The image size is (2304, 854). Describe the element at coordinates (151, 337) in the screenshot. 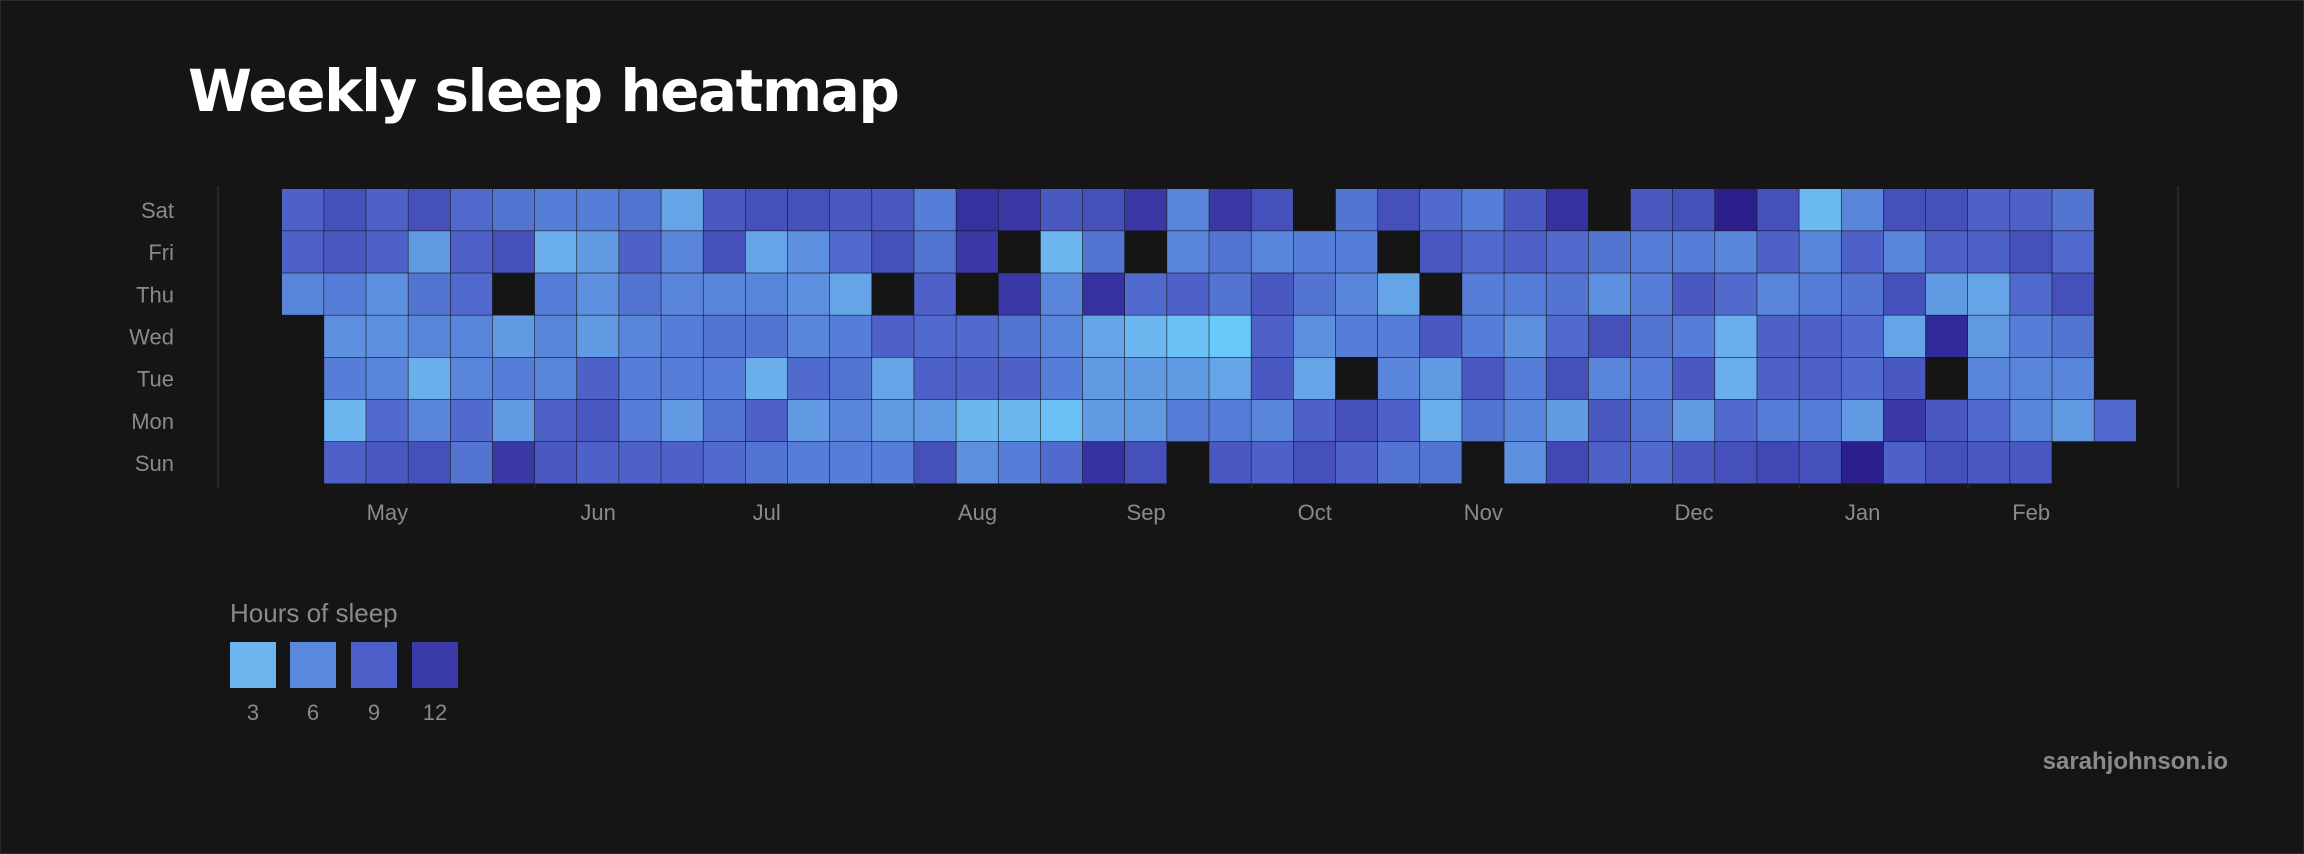

I see `day-label: Wed` at that location.